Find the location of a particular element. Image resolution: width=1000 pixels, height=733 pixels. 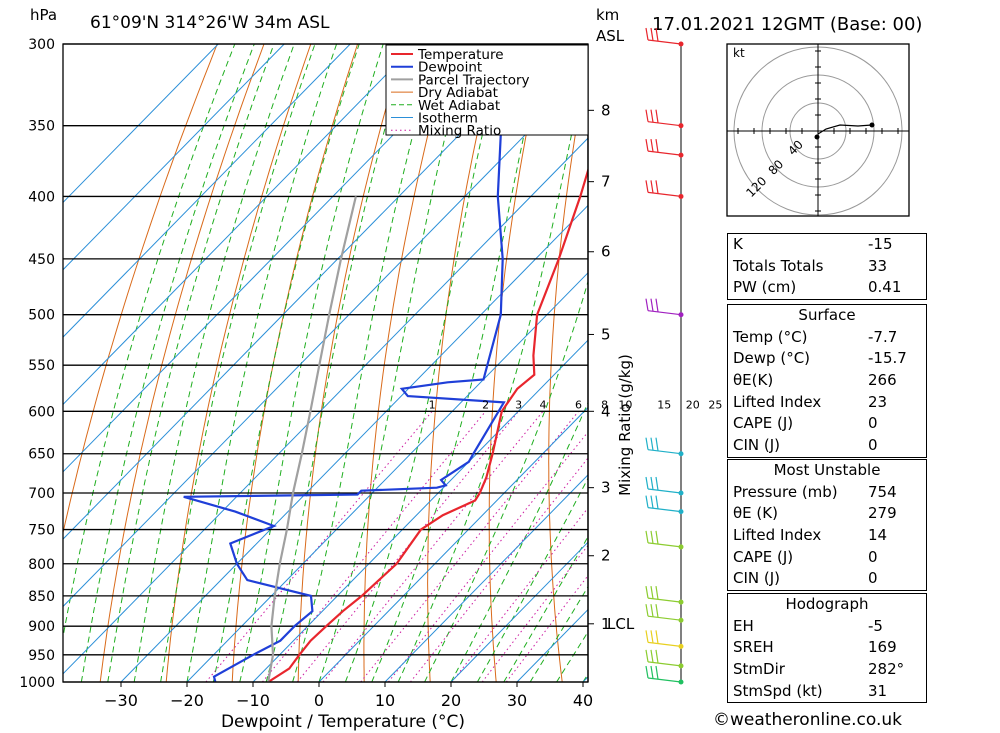

mixing-ratio-label: 10 is located at coordinates (625, 404).